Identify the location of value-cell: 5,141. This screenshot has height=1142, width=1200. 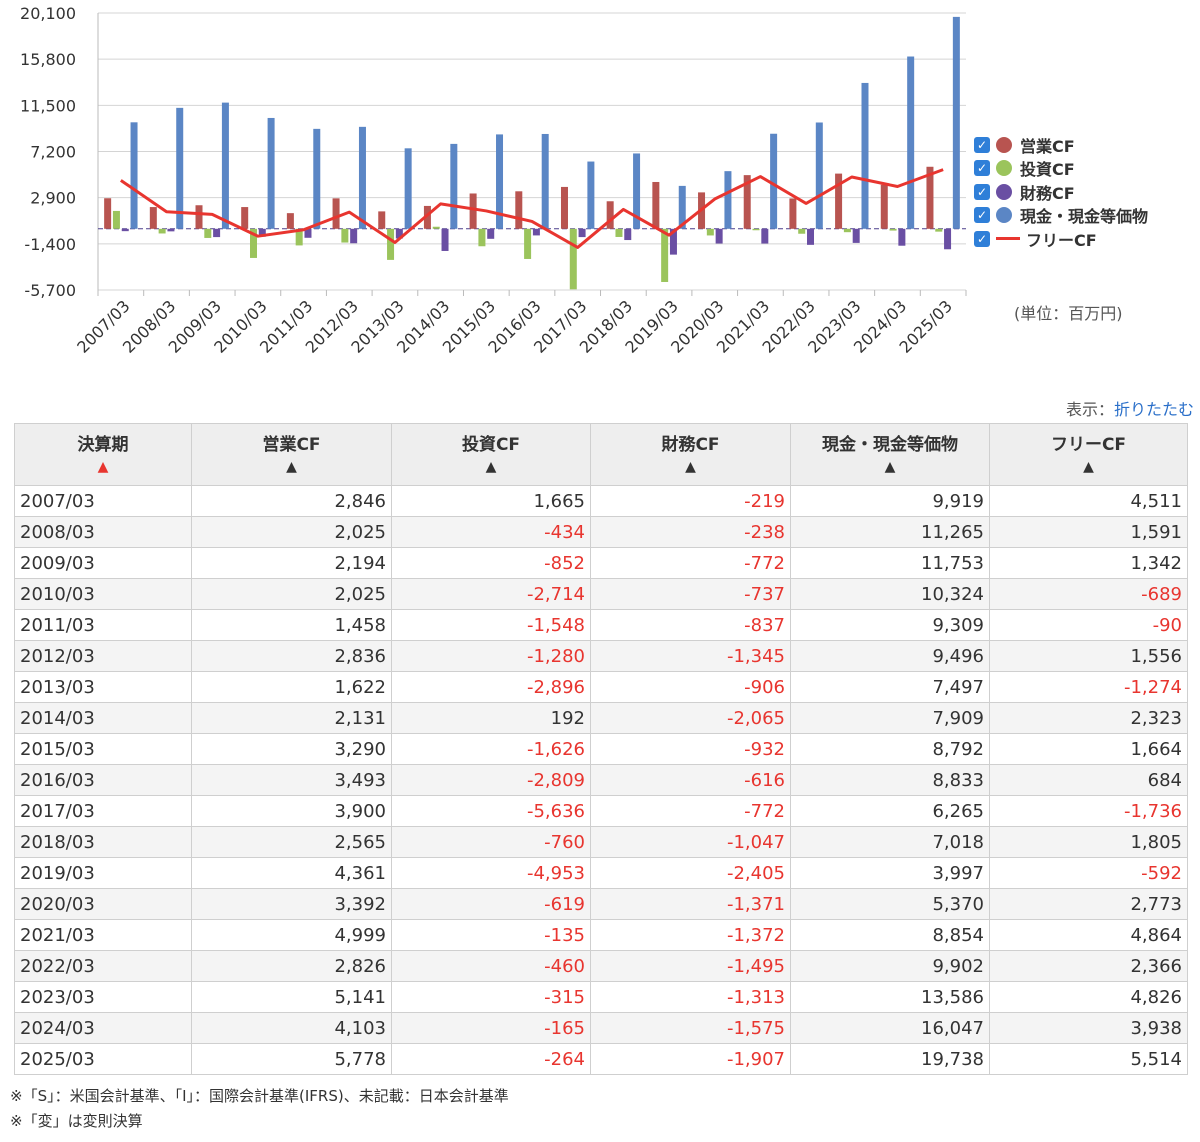
(291, 997).